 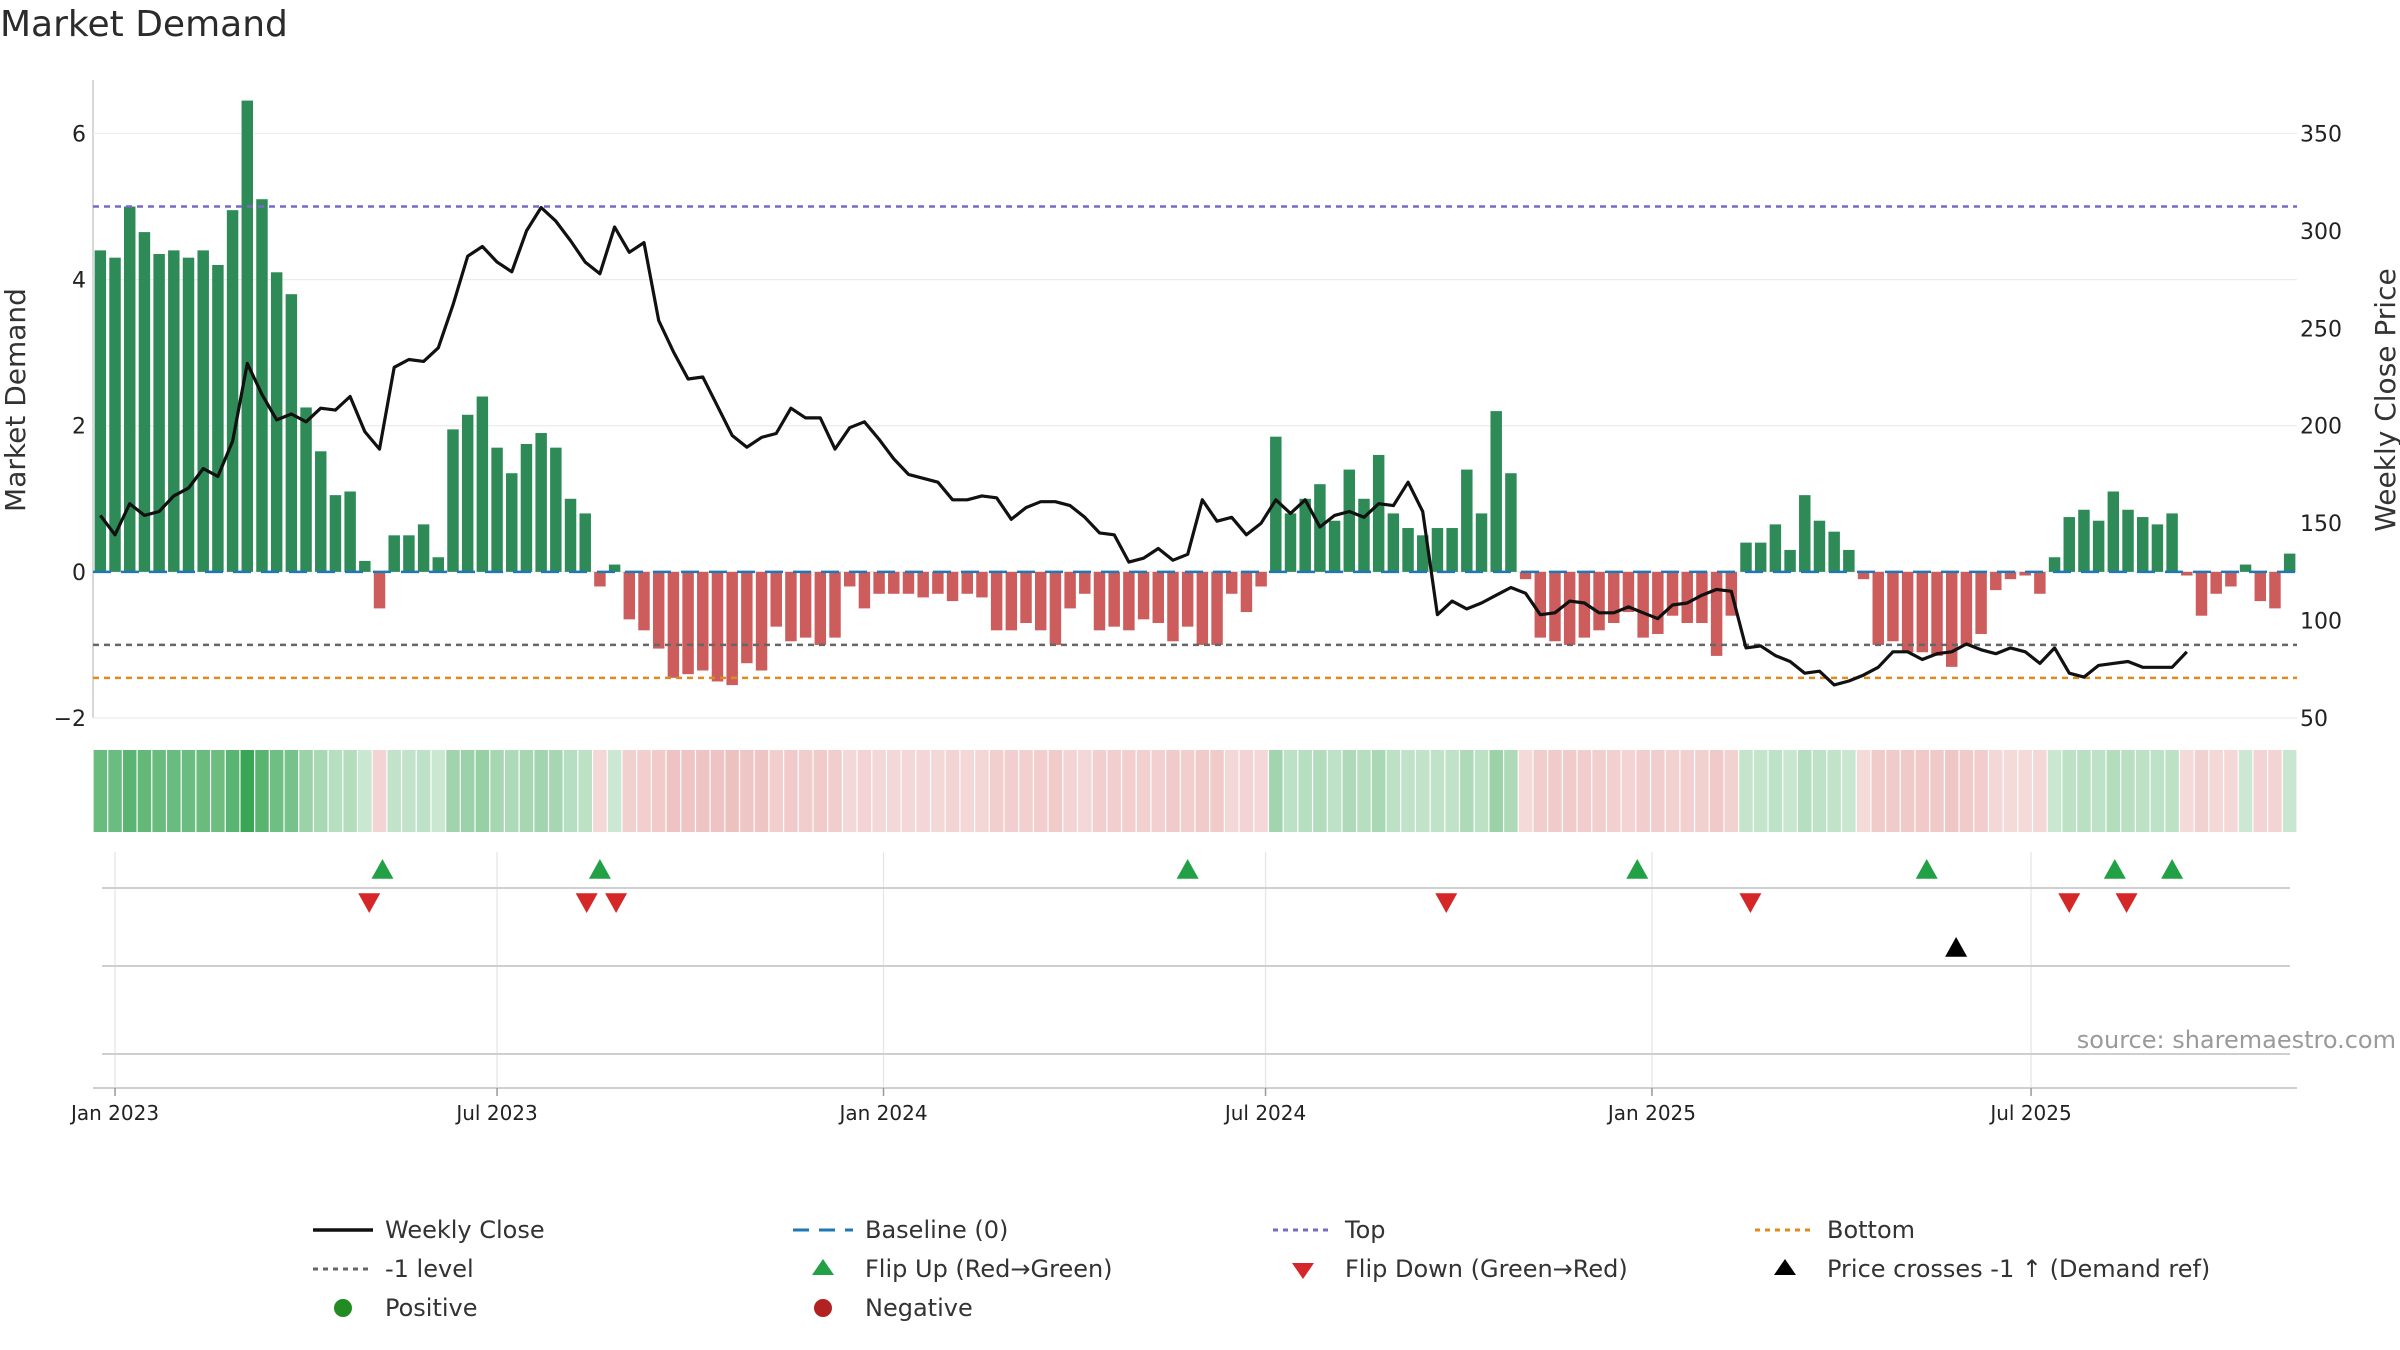 I want to click on legend-item-baseline: Baseline (0), so click(x=900, y=1230).